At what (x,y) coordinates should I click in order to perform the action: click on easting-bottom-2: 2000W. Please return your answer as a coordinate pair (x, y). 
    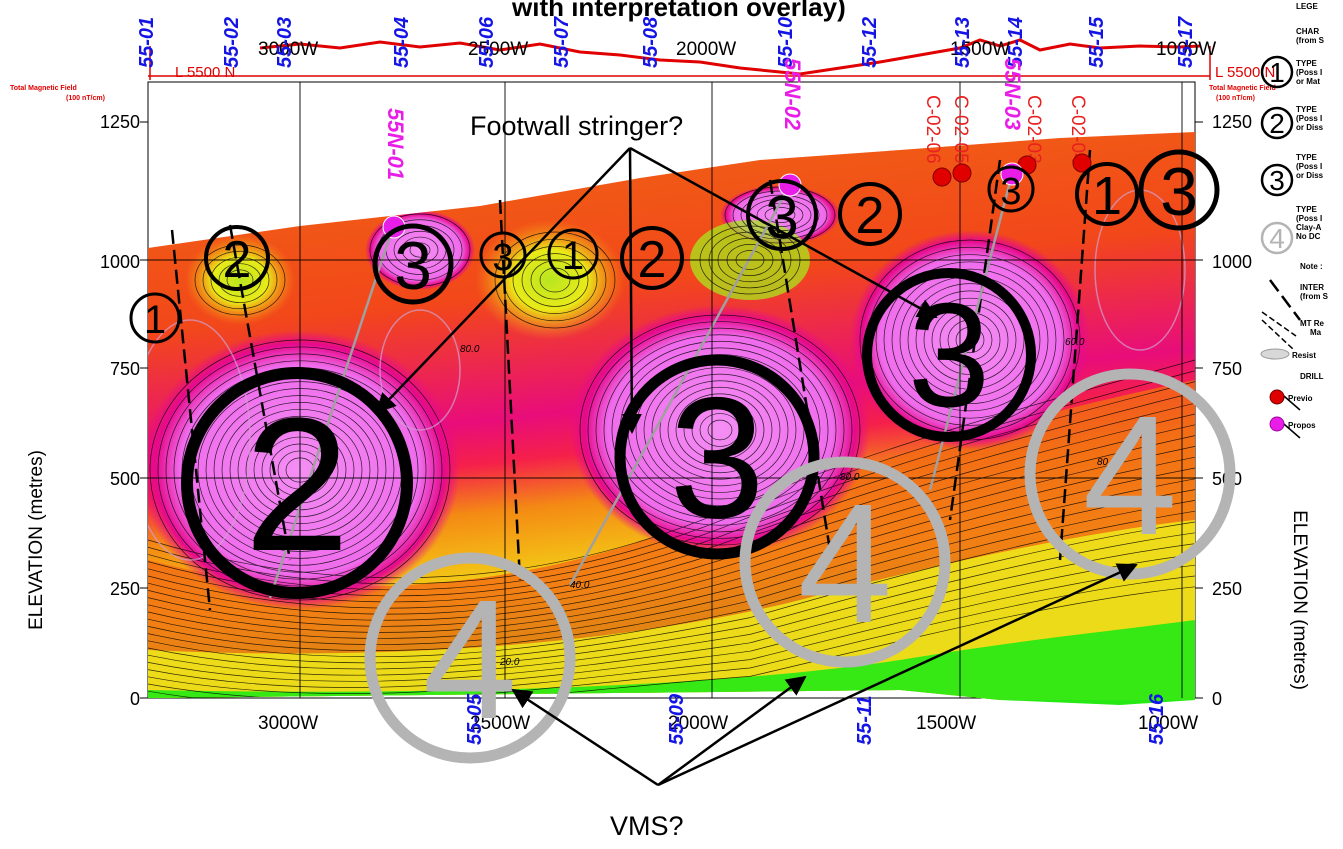
    Looking at the image, I should click on (698, 723).